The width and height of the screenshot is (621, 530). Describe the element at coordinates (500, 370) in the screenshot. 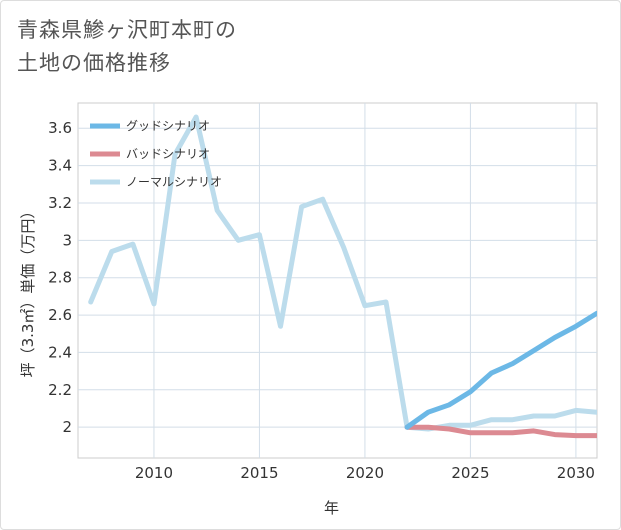

I see `good-scenario-line` at that location.